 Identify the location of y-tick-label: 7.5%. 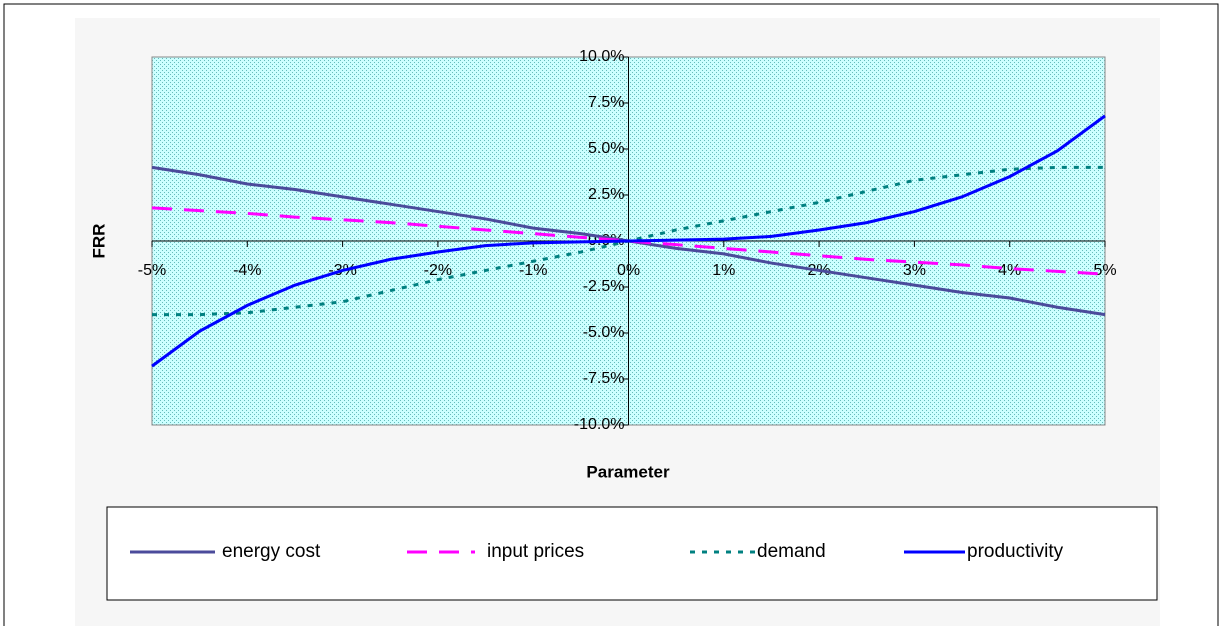
(606, 102).